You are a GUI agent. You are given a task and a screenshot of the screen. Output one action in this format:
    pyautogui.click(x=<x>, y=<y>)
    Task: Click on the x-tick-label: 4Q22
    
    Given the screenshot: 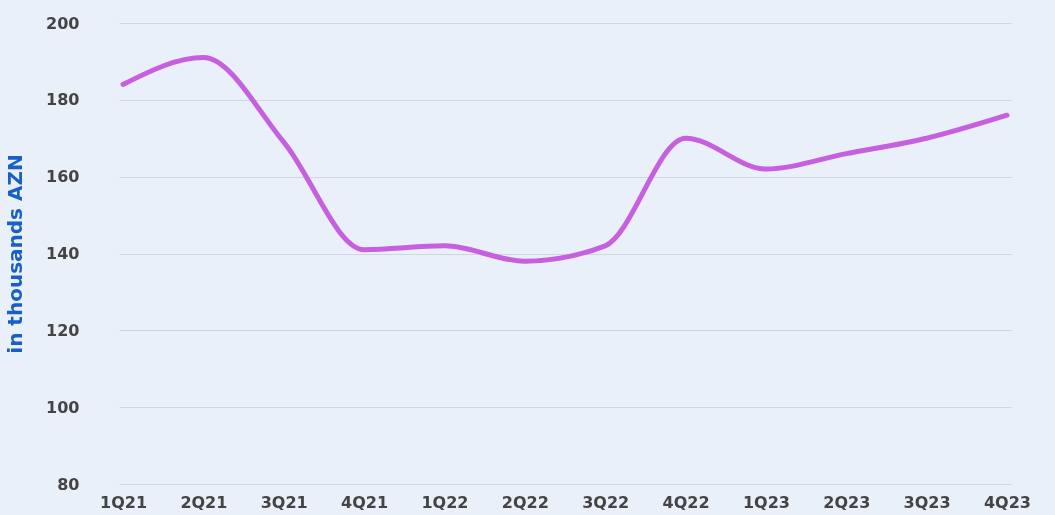 What is the action you would take?
    pyautogui.click(x=686, y=502)
    